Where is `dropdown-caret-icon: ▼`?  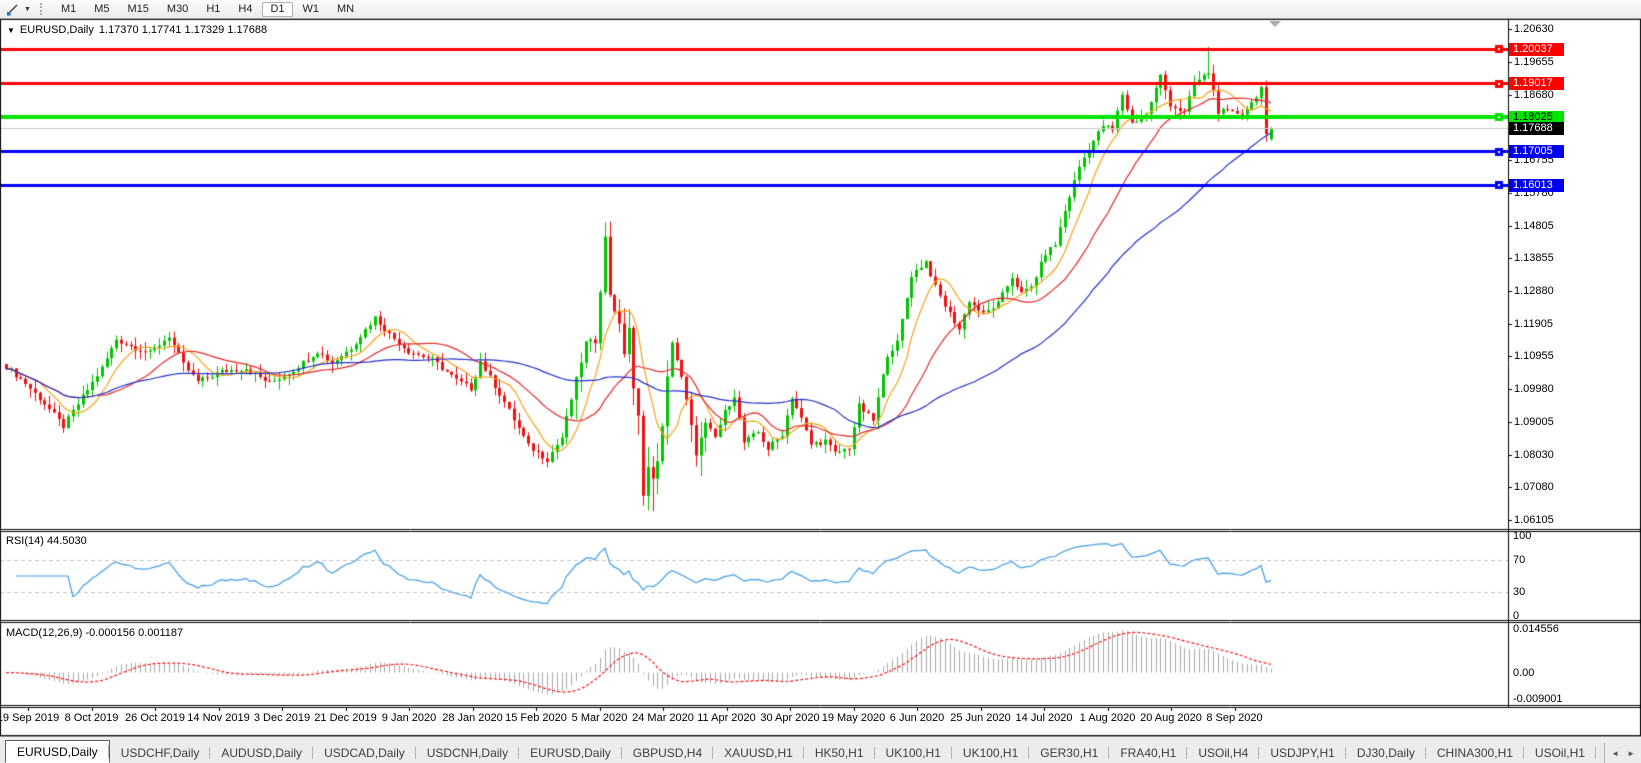
dropdown-caret-icon: ▼ is located at coordinates (27, 9).